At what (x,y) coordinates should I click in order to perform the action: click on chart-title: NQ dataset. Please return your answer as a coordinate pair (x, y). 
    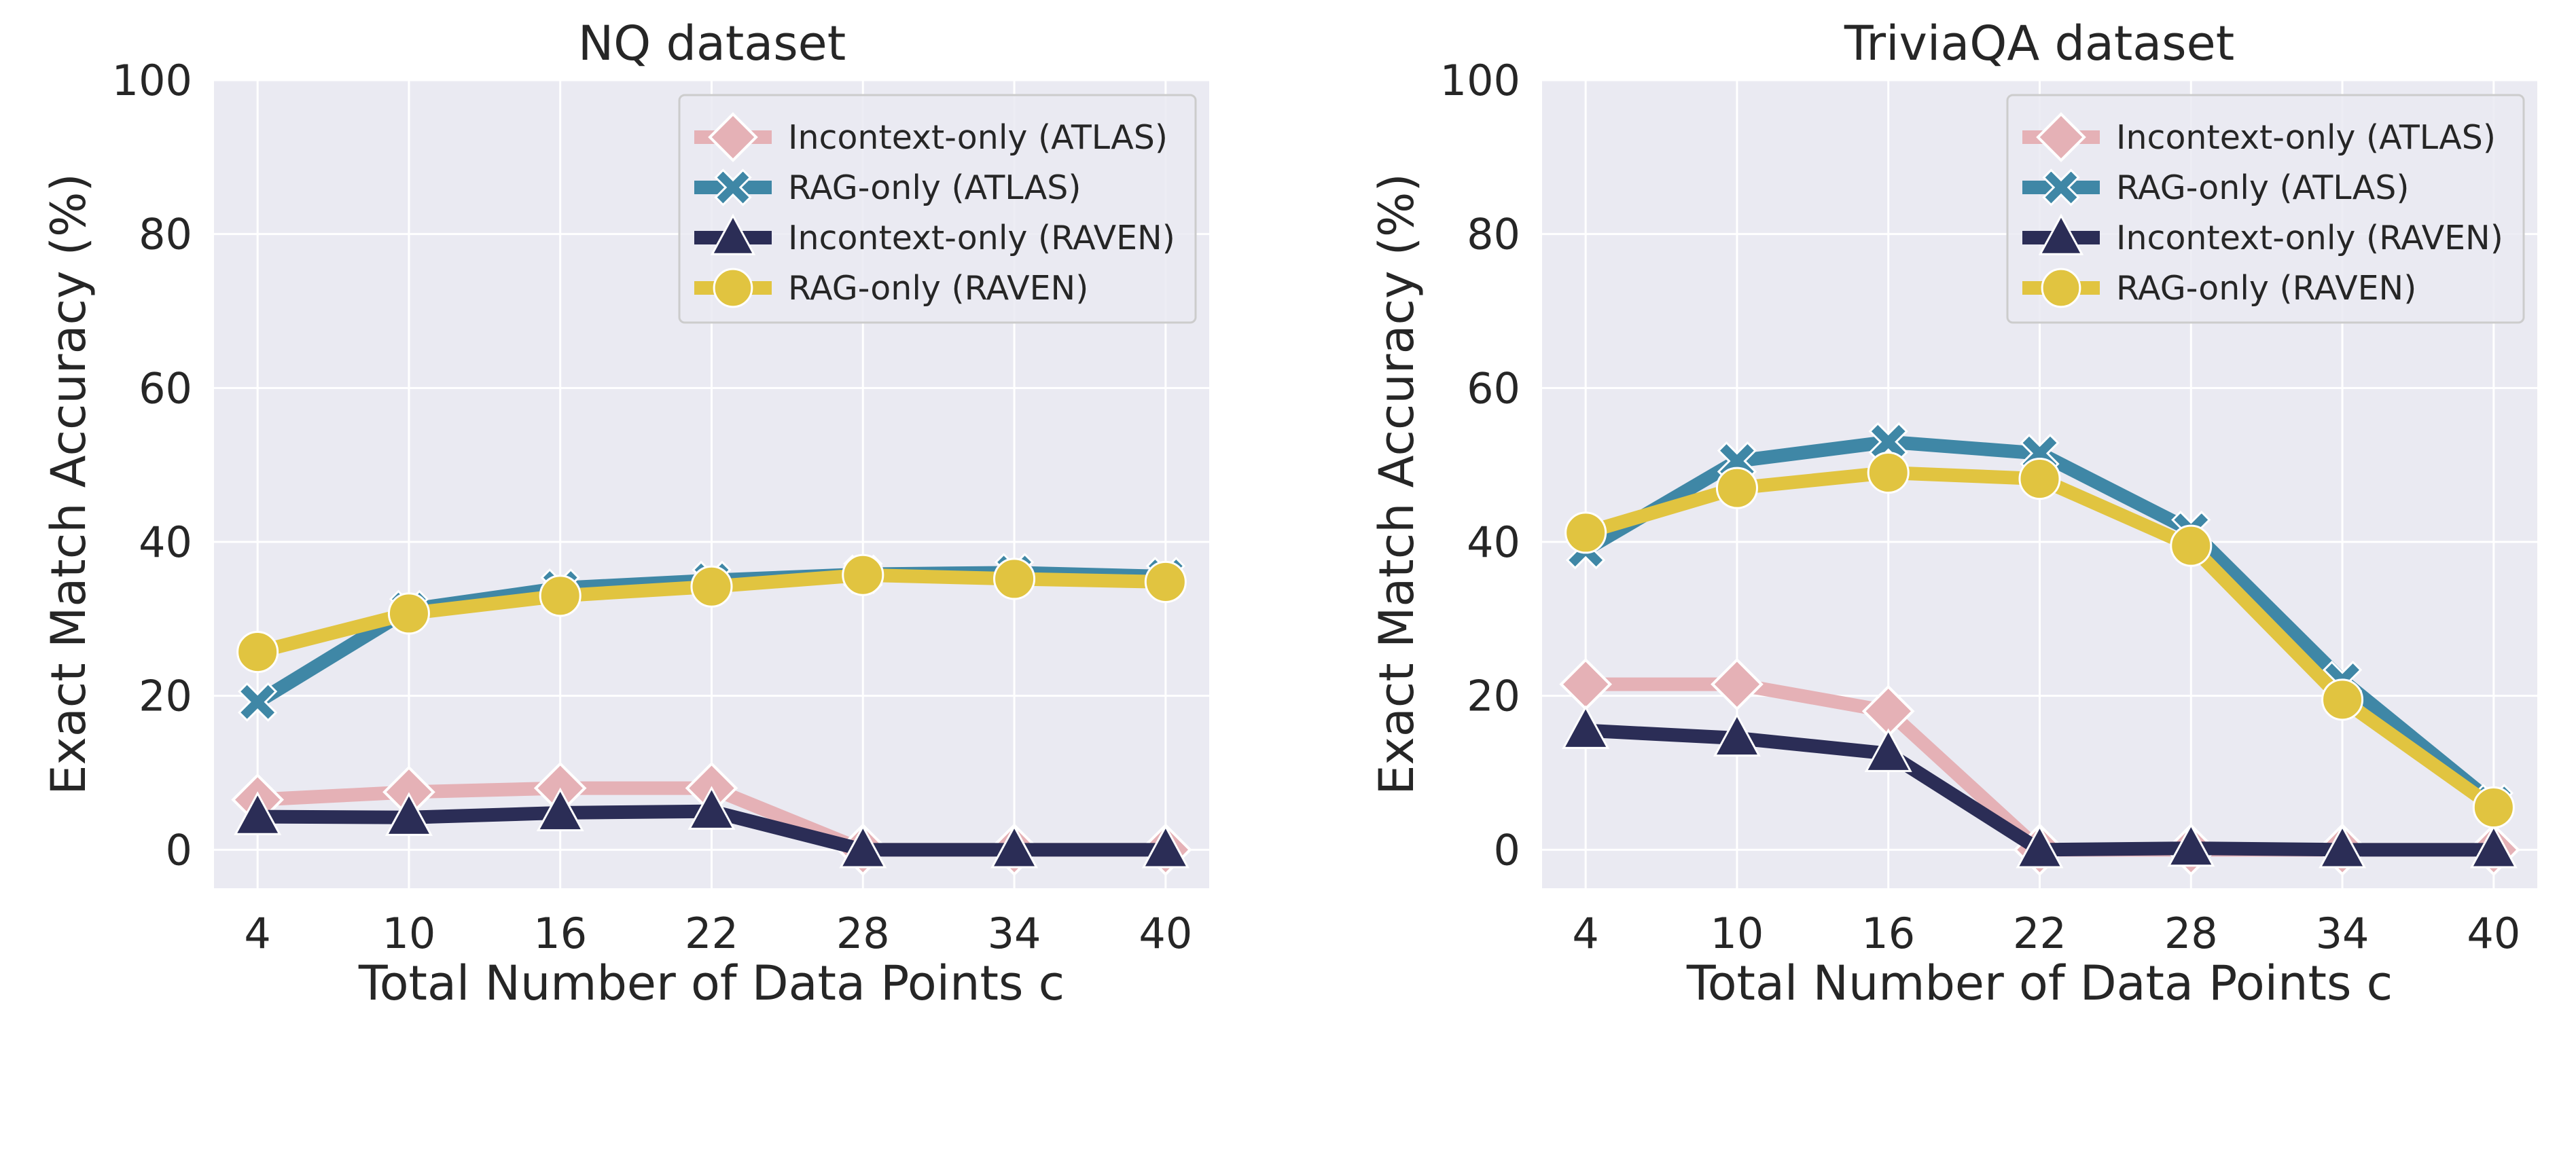
    Looking at the image, I should click on (712, 43).